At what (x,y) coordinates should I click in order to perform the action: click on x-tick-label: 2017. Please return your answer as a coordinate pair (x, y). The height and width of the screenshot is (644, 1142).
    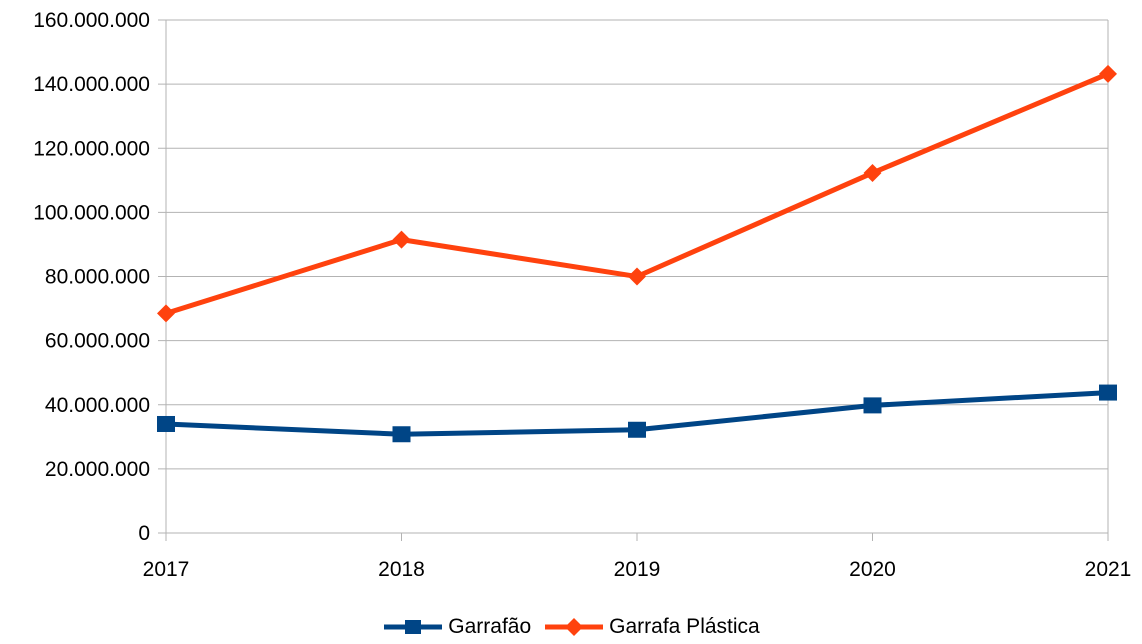
    Looking at the image, I should click on (166, 569).